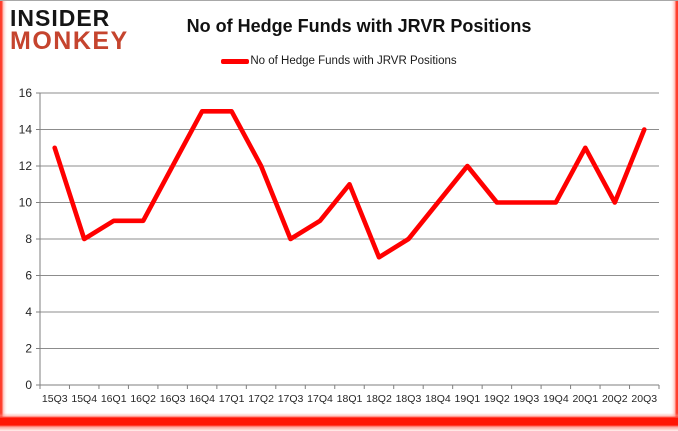  Describe the element at coordinates (26, 130) in the screenshot. I see `svg-text: 14` at that location.